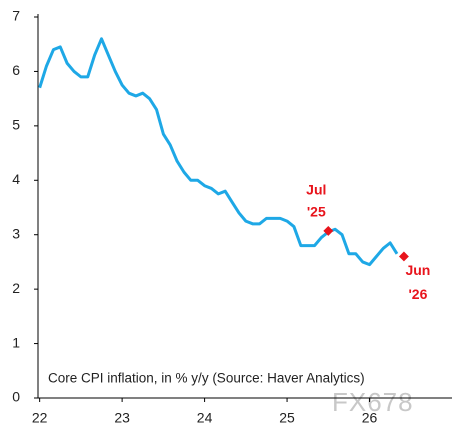 The image size is (460, 437). What do you see at coordinates (316, 212) in the screenshot?
I see `highlight-label: '25` at bounding box center [316, 212].